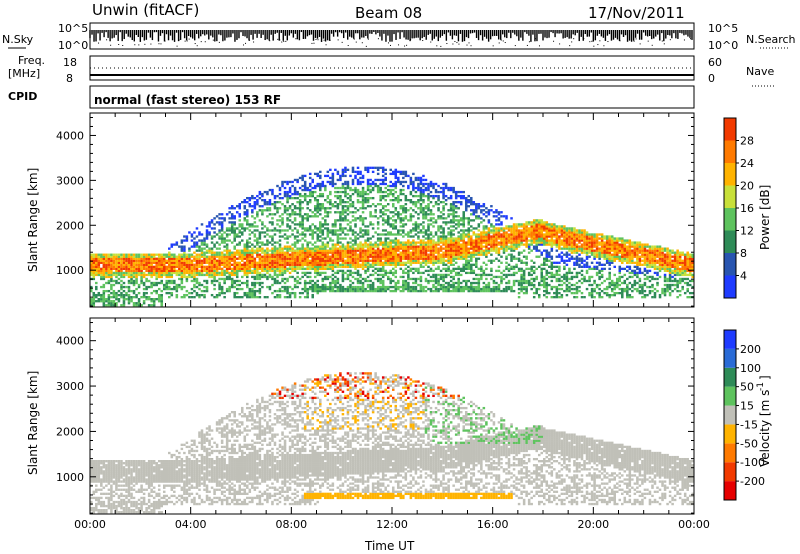 The width and height of the screenshot is (800, 554). What do you see at coordinates (69, 78) in the screenshot?
I see `freq-tick-bottom: 8` at bounding box center [69, 78].